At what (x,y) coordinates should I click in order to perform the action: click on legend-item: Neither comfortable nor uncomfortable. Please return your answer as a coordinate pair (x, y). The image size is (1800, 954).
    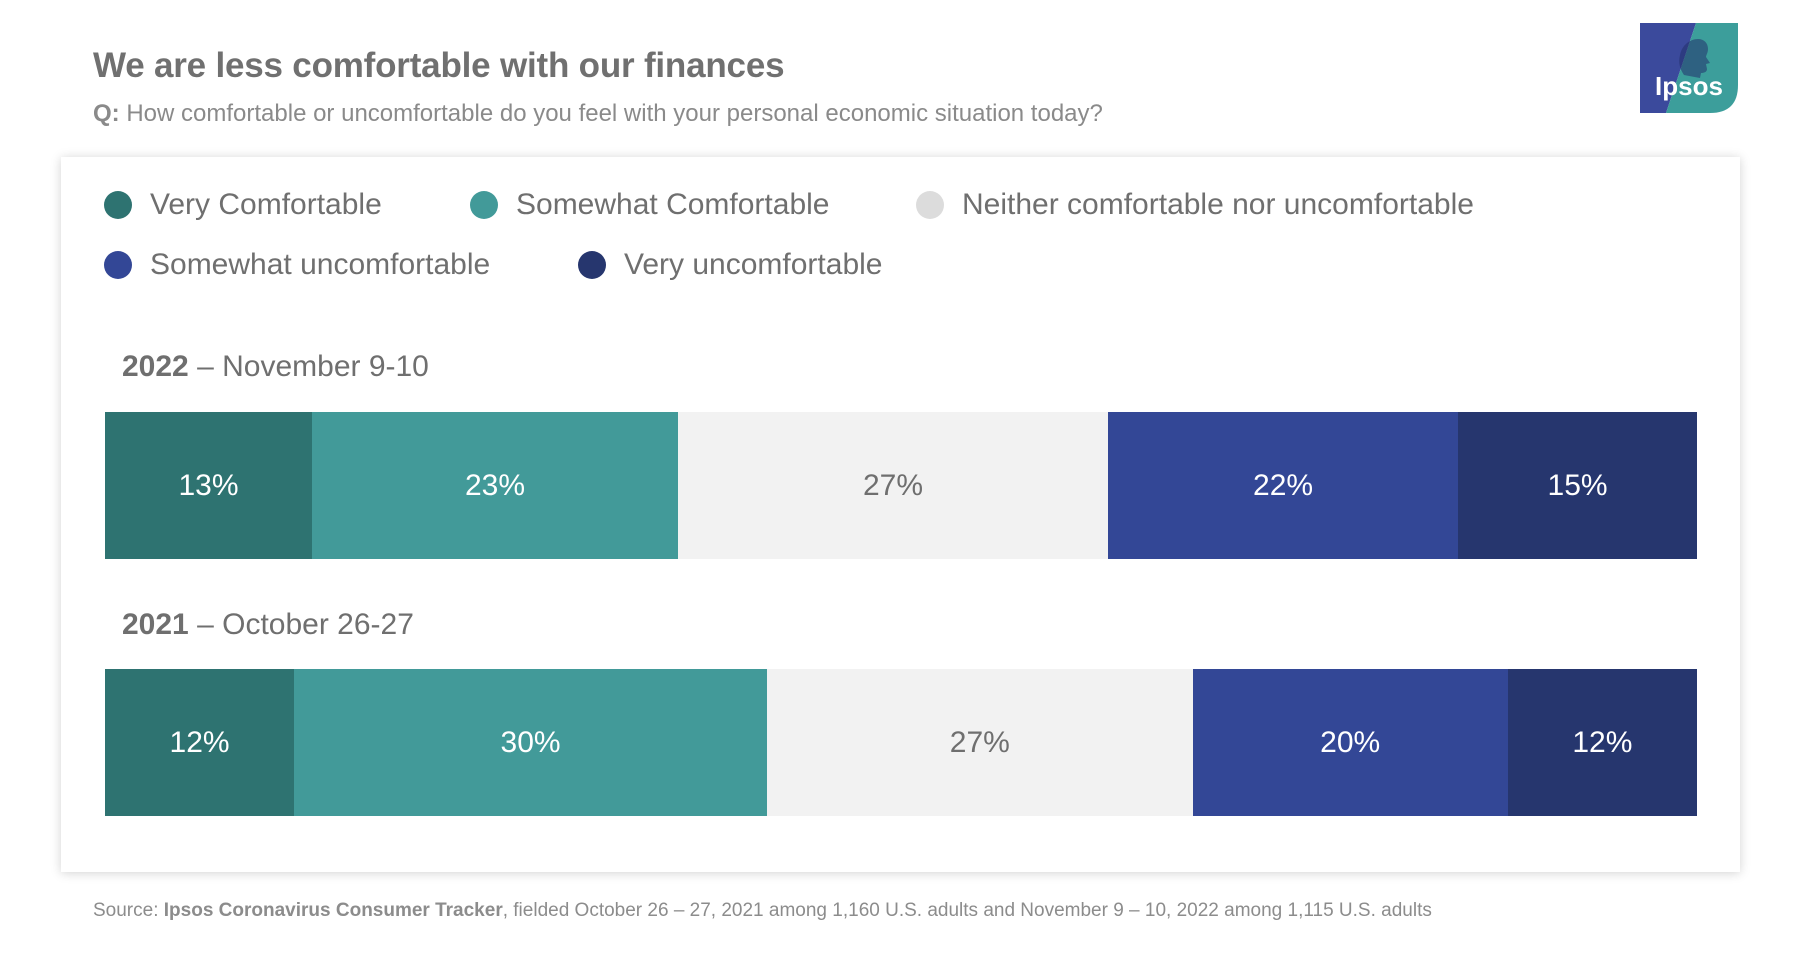
    Looking at the image, I should click on (1195, 205).